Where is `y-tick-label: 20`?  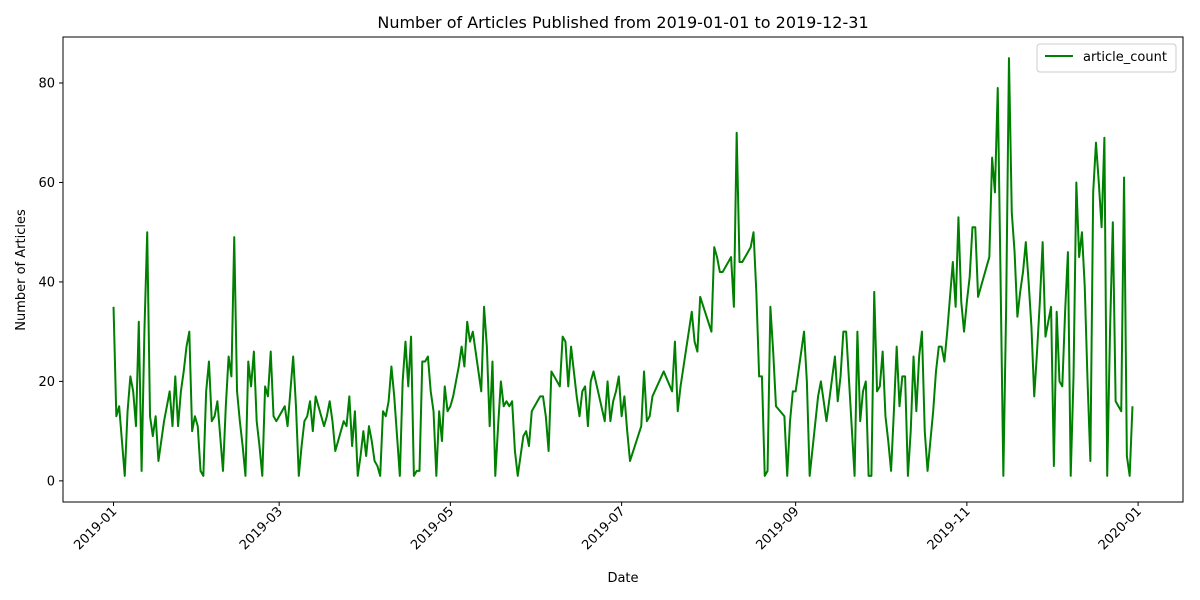 y-tick-label: 20 is located at coordinates (46, 382).